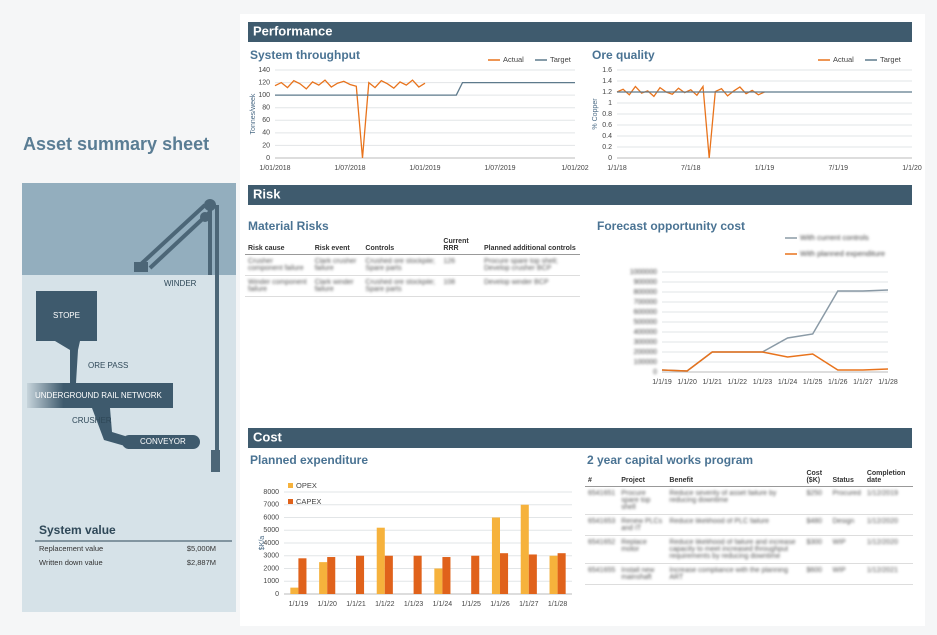 The image size is (937, 635). What do you see at coordinates (308, 501) in the screenshot?
I see `legend-label: CAPEX` at bounding box center [308, 501].